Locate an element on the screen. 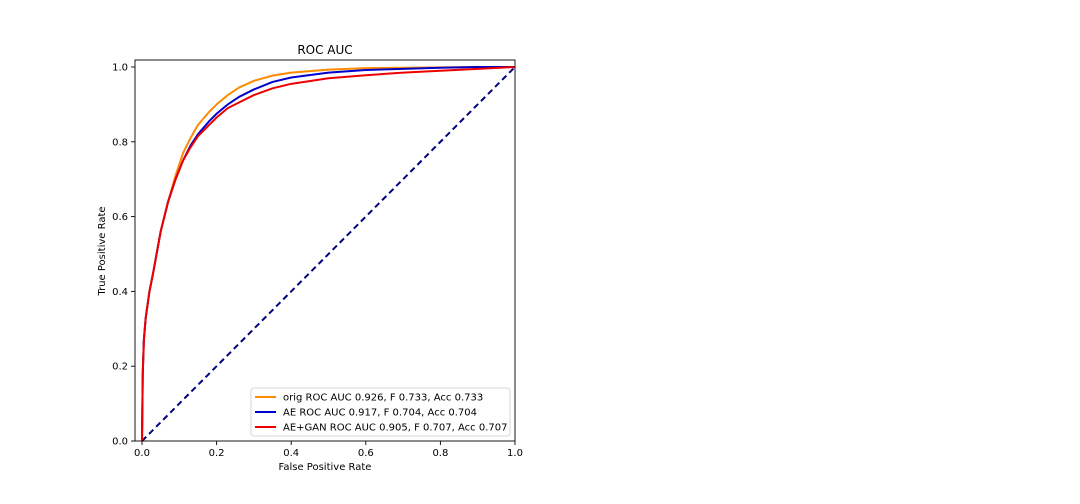 Image resolution: width=1080 pixels, height=504 pixels. x-tick-label: 0.6 is located at coordinates (366, 453).